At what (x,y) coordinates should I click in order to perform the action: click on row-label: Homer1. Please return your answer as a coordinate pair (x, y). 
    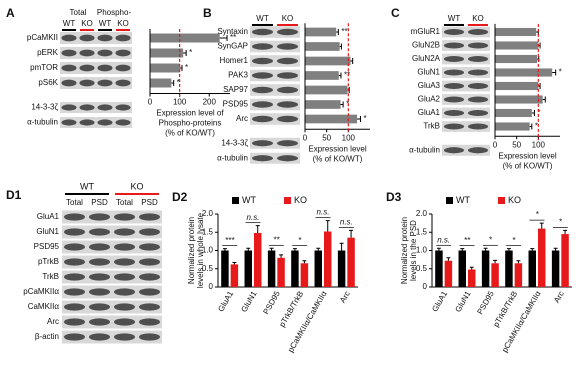
    Looking at the image, I should click on (234, 60).